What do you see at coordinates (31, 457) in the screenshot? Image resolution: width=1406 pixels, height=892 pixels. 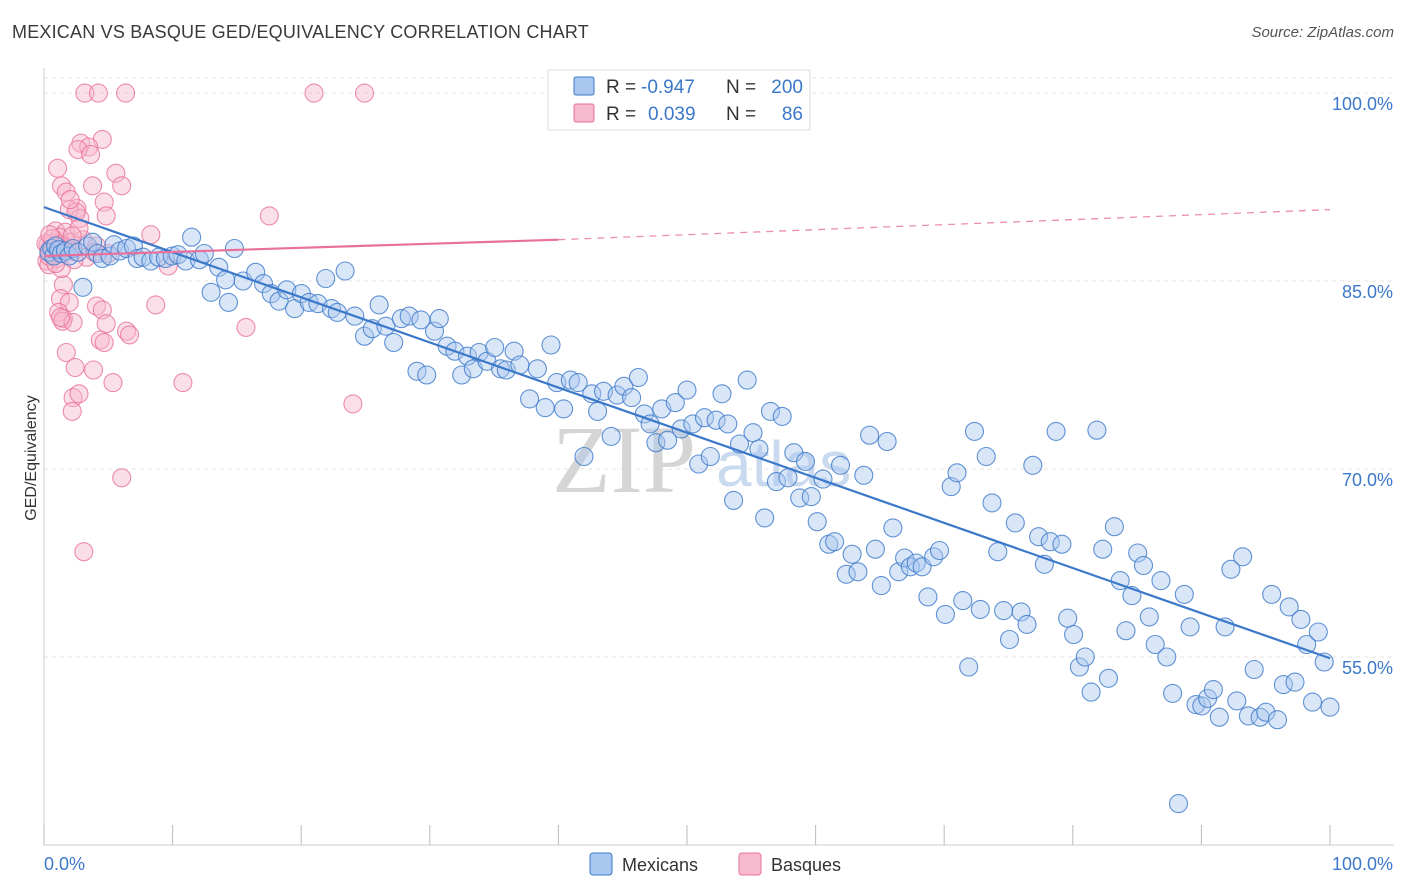 I see `y-axis-title: GED/Equivalency` at bounding box center [31, 457].